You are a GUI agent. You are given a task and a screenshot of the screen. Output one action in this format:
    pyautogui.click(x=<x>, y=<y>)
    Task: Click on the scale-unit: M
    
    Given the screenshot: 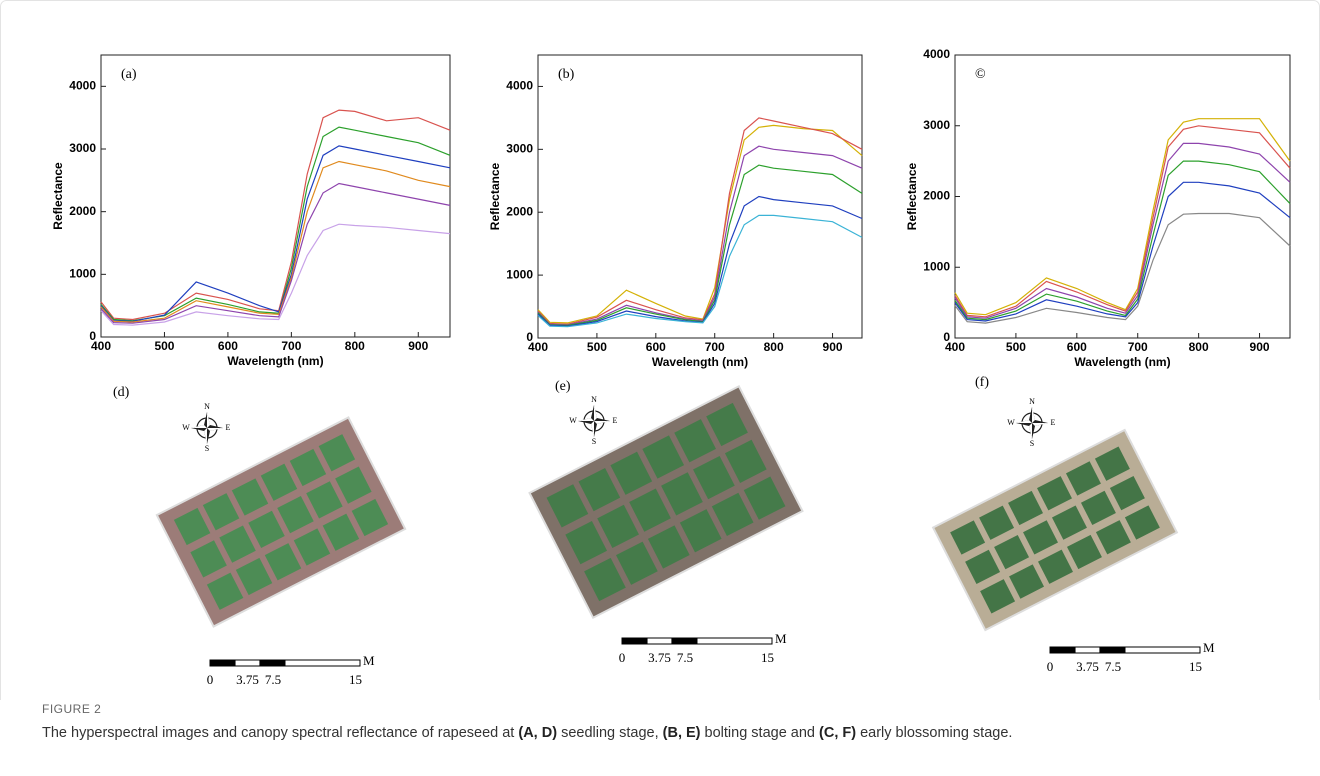 What is the action you would take?
    pyautogui.click(x=1209, y=647)
    